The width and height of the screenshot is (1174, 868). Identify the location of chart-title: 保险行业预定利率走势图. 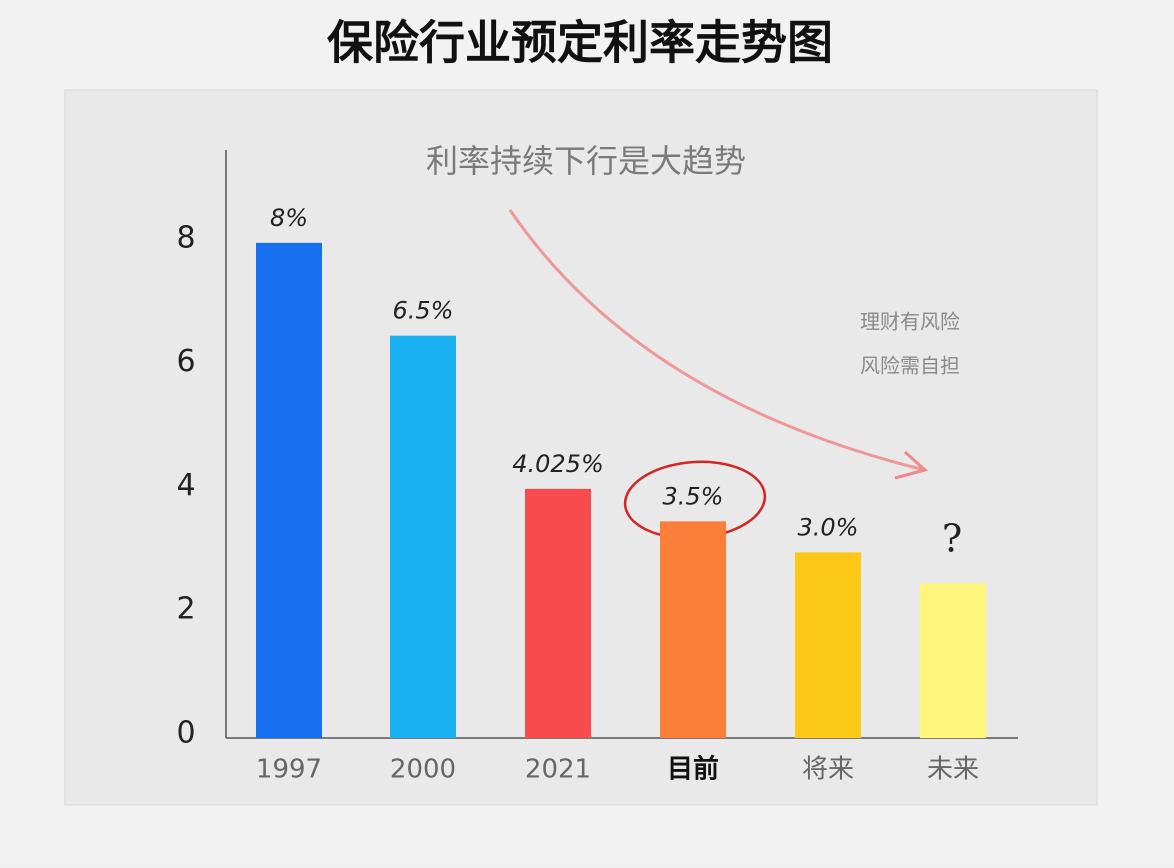
(580, 43).